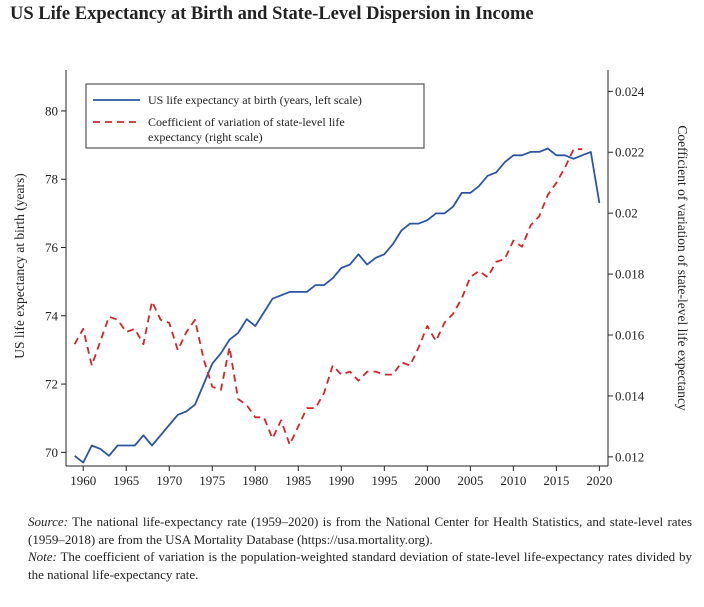 The width and height of the screenshot is (704, 607). I want to click on y-left-tick-label: 76, so click(52, 247).